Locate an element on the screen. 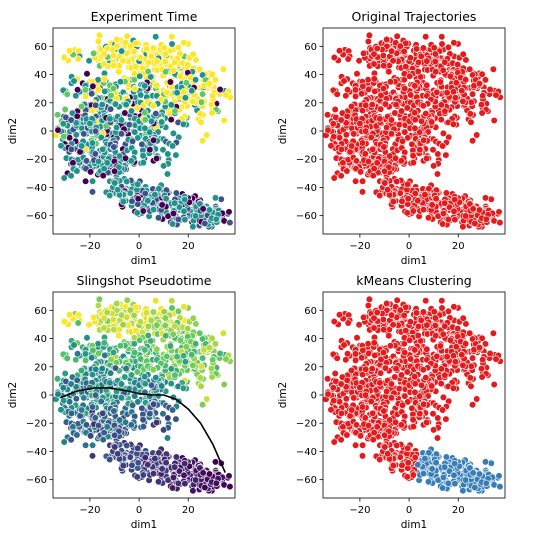 Image resolution: width=540 pixels, height=540 pixels. x-tick-label: 0 is located at coordinates (139, 510).